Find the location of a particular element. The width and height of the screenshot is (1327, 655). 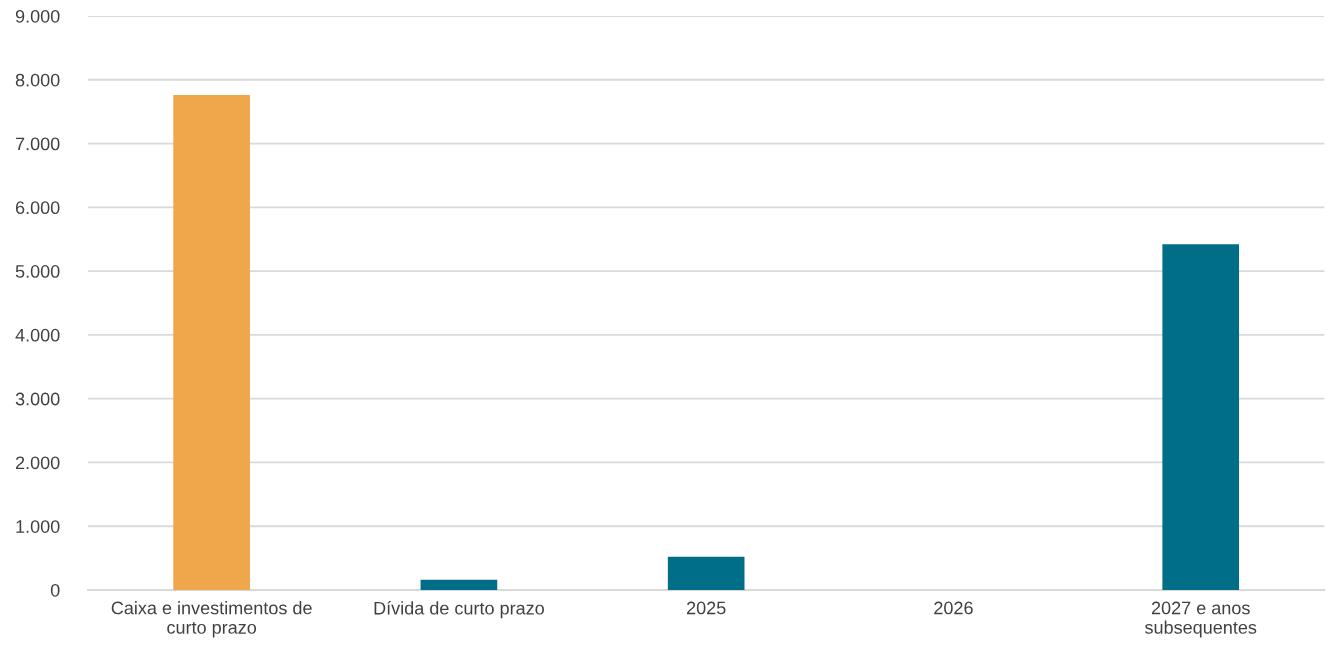

x-tick-label: Dívida de curto prazo is located at coordinates (459, 610).